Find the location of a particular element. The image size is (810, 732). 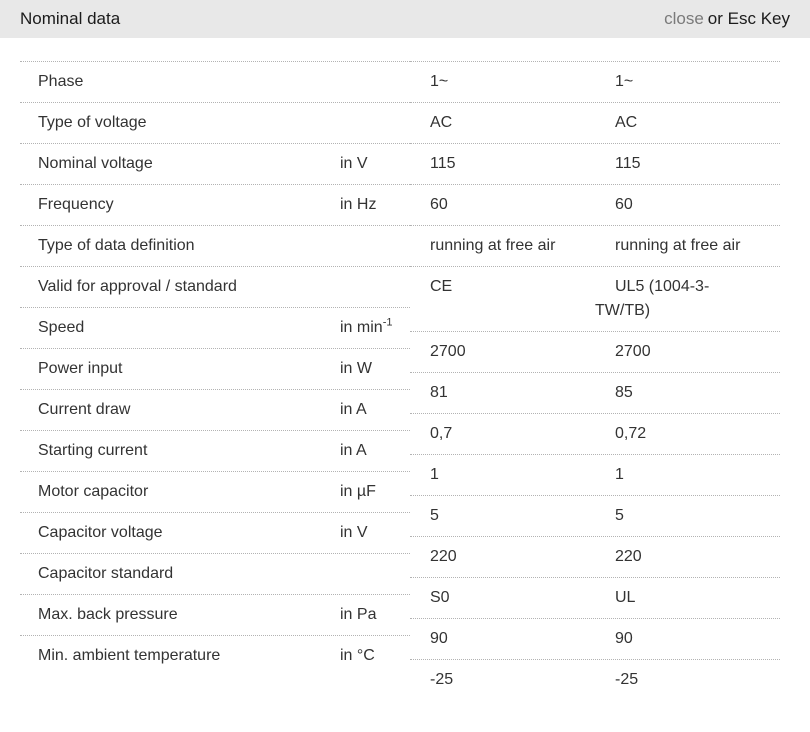

value-cell-variant-2: 0,72 is located at coordinates (631, 433).